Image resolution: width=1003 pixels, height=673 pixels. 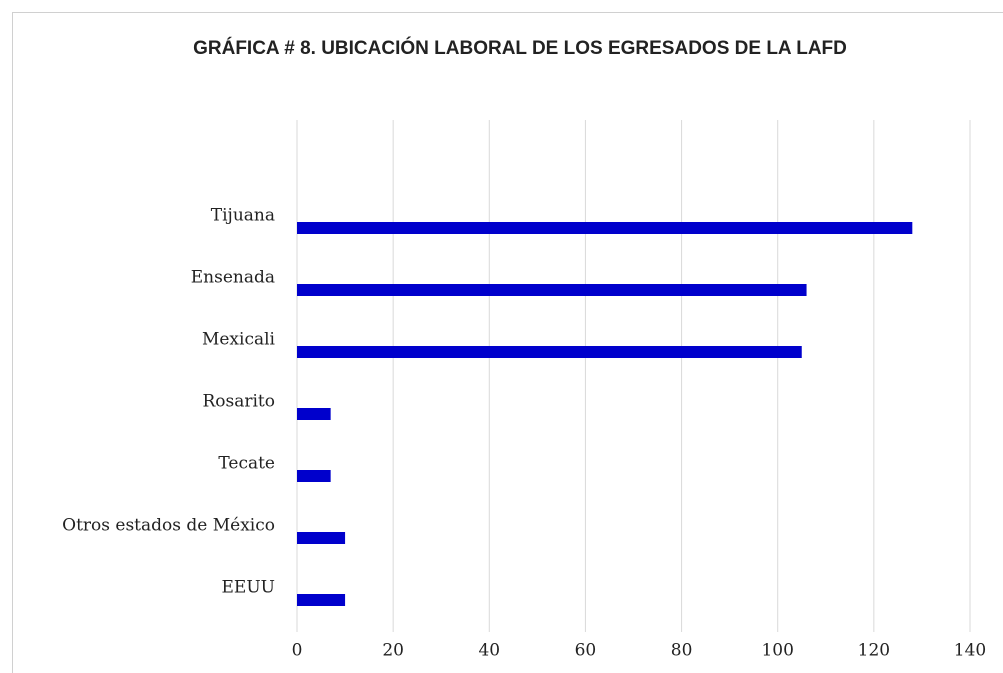 What do you see at coordinates (233, 278) in the screenshot?
I see `y-tick-label: Ensenada` at bounding box center [233, 278].